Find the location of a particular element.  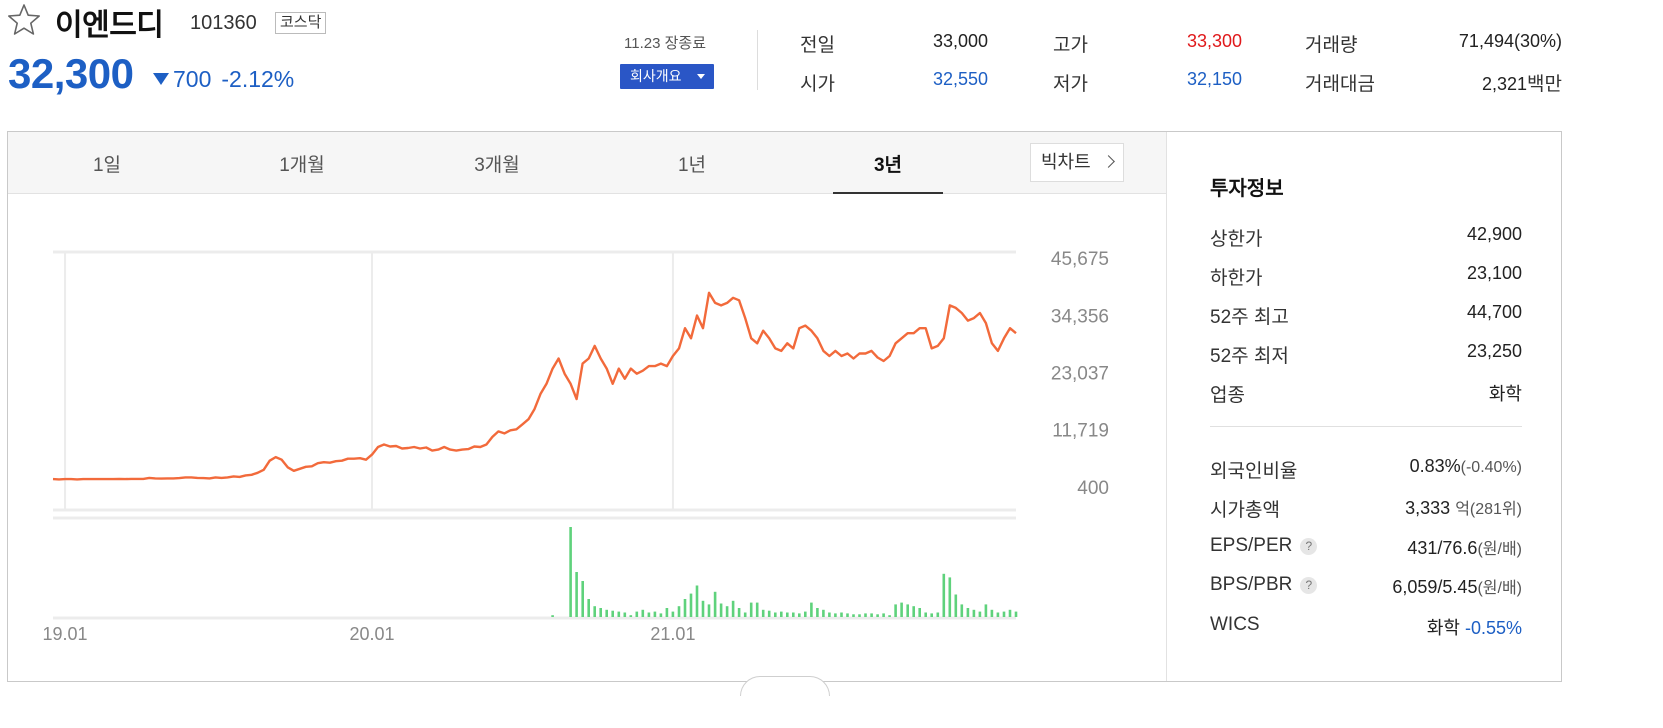

info-row-market-cap: 시가총액 3,333 억(281위) is located at coordinates (1366, 508).